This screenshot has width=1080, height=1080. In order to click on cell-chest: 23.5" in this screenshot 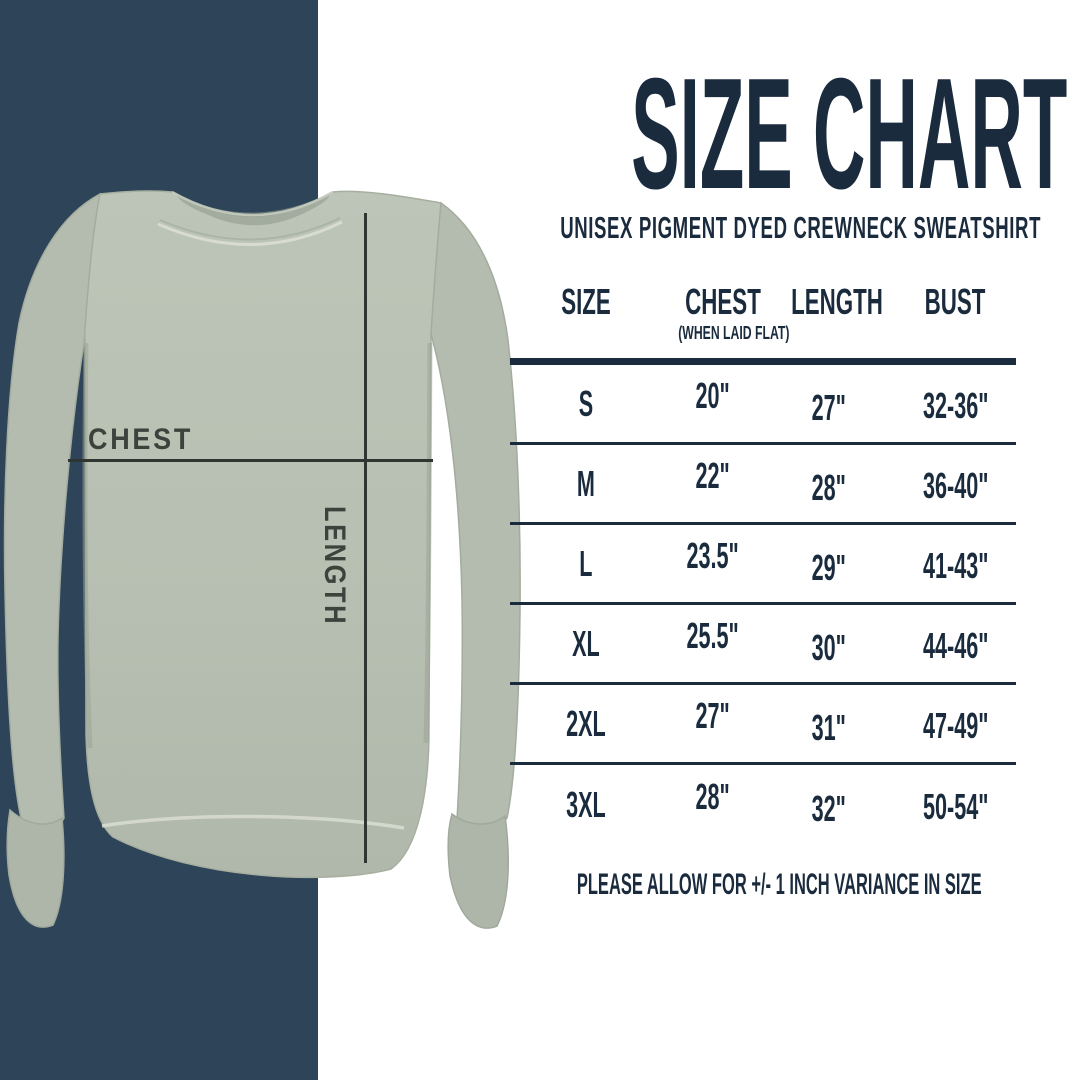, I will do `click(712, 555)`.